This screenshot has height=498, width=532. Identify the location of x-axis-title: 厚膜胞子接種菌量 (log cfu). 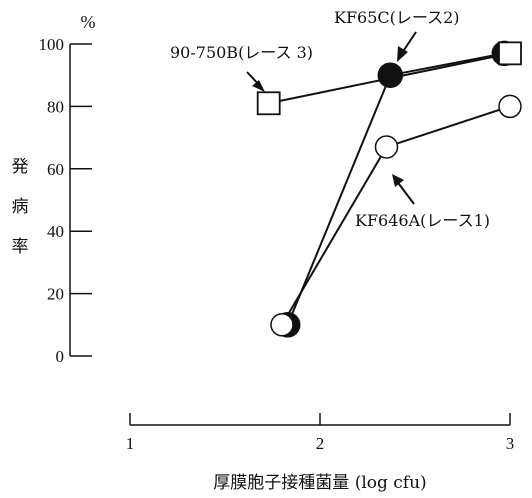
(319, 483).